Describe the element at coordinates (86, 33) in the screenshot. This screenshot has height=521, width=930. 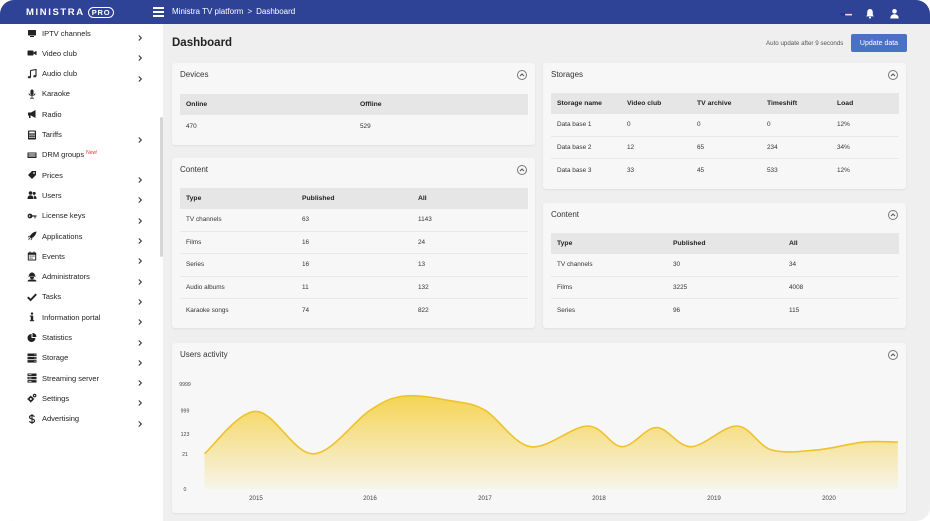
I see `sidebar-item-iptv-channels: IPTV channels` at that location.